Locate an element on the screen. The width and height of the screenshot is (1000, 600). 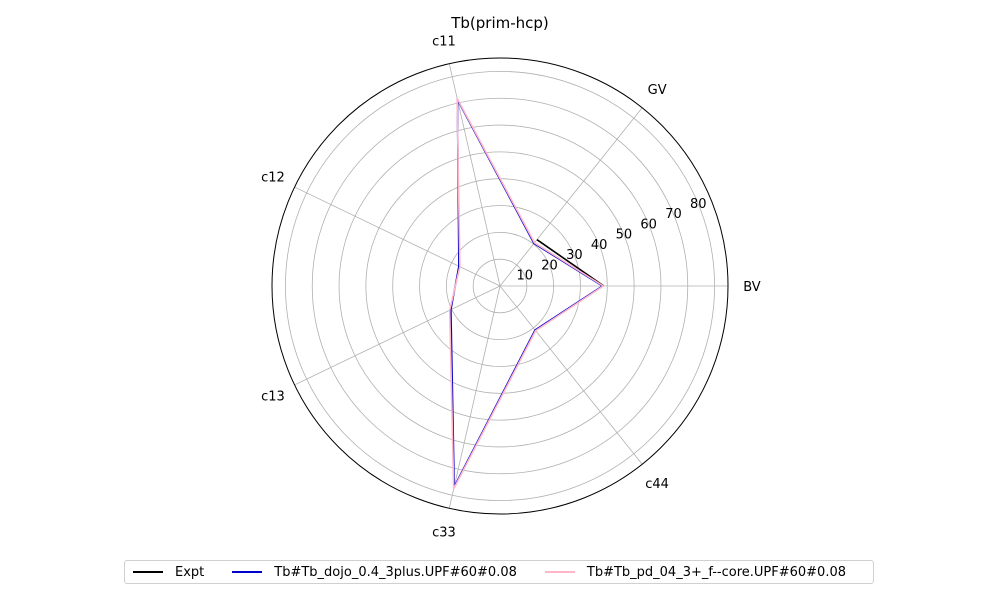
legend-label-pd: Tb#Tb_pd_04_3+_f--core.UPF#60#0.08 is located at coordinates (716, 572).